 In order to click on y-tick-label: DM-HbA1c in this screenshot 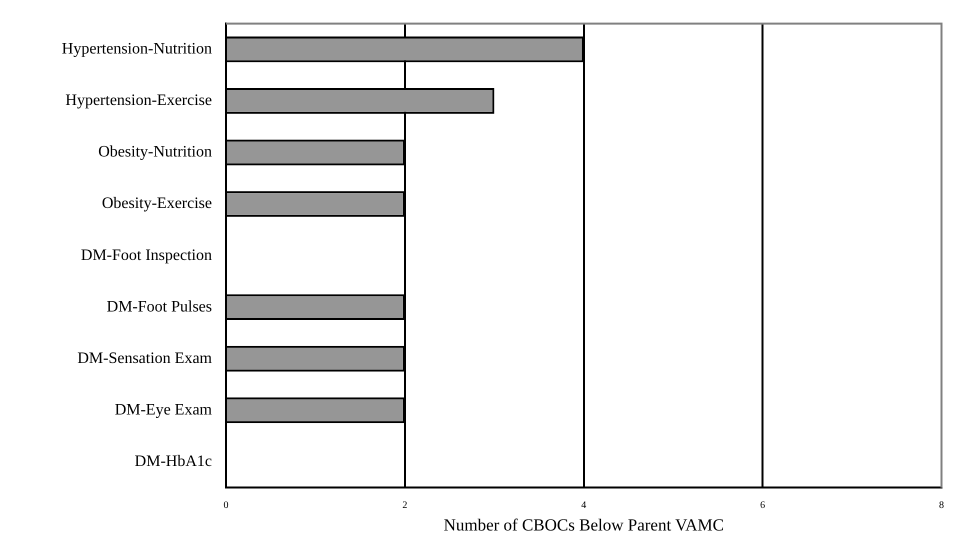, I will do `click(173, 461)`.